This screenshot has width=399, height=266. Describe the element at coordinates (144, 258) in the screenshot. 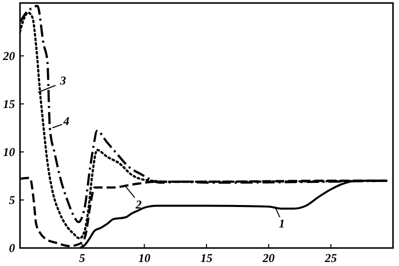

I see `x-tick-label: 10` at that location.